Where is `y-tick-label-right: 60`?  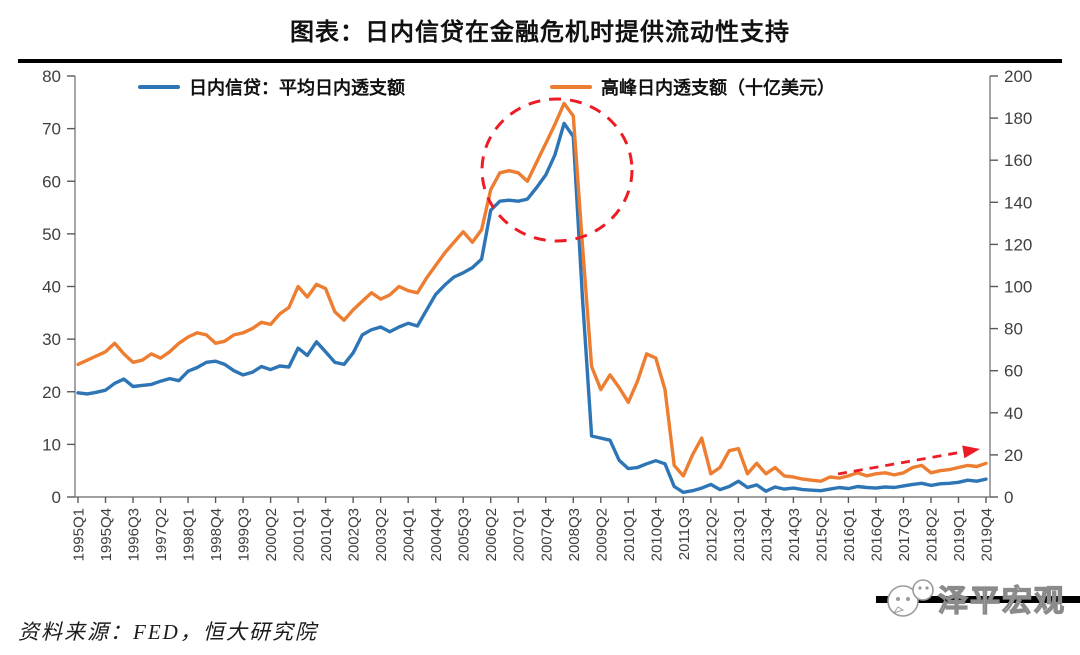
y-tick-label-right: 60 is located at coordinates (1013, 371).